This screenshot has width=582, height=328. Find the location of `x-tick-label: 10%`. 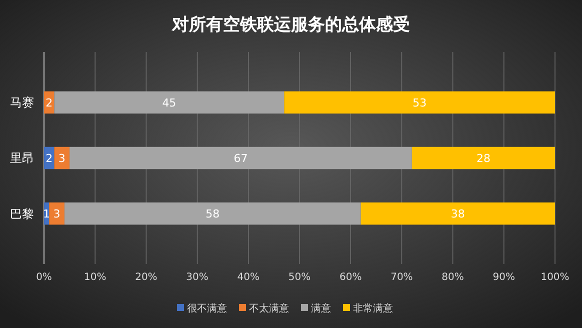

x-tick-label: 10% is located at coordinates (95, 277).